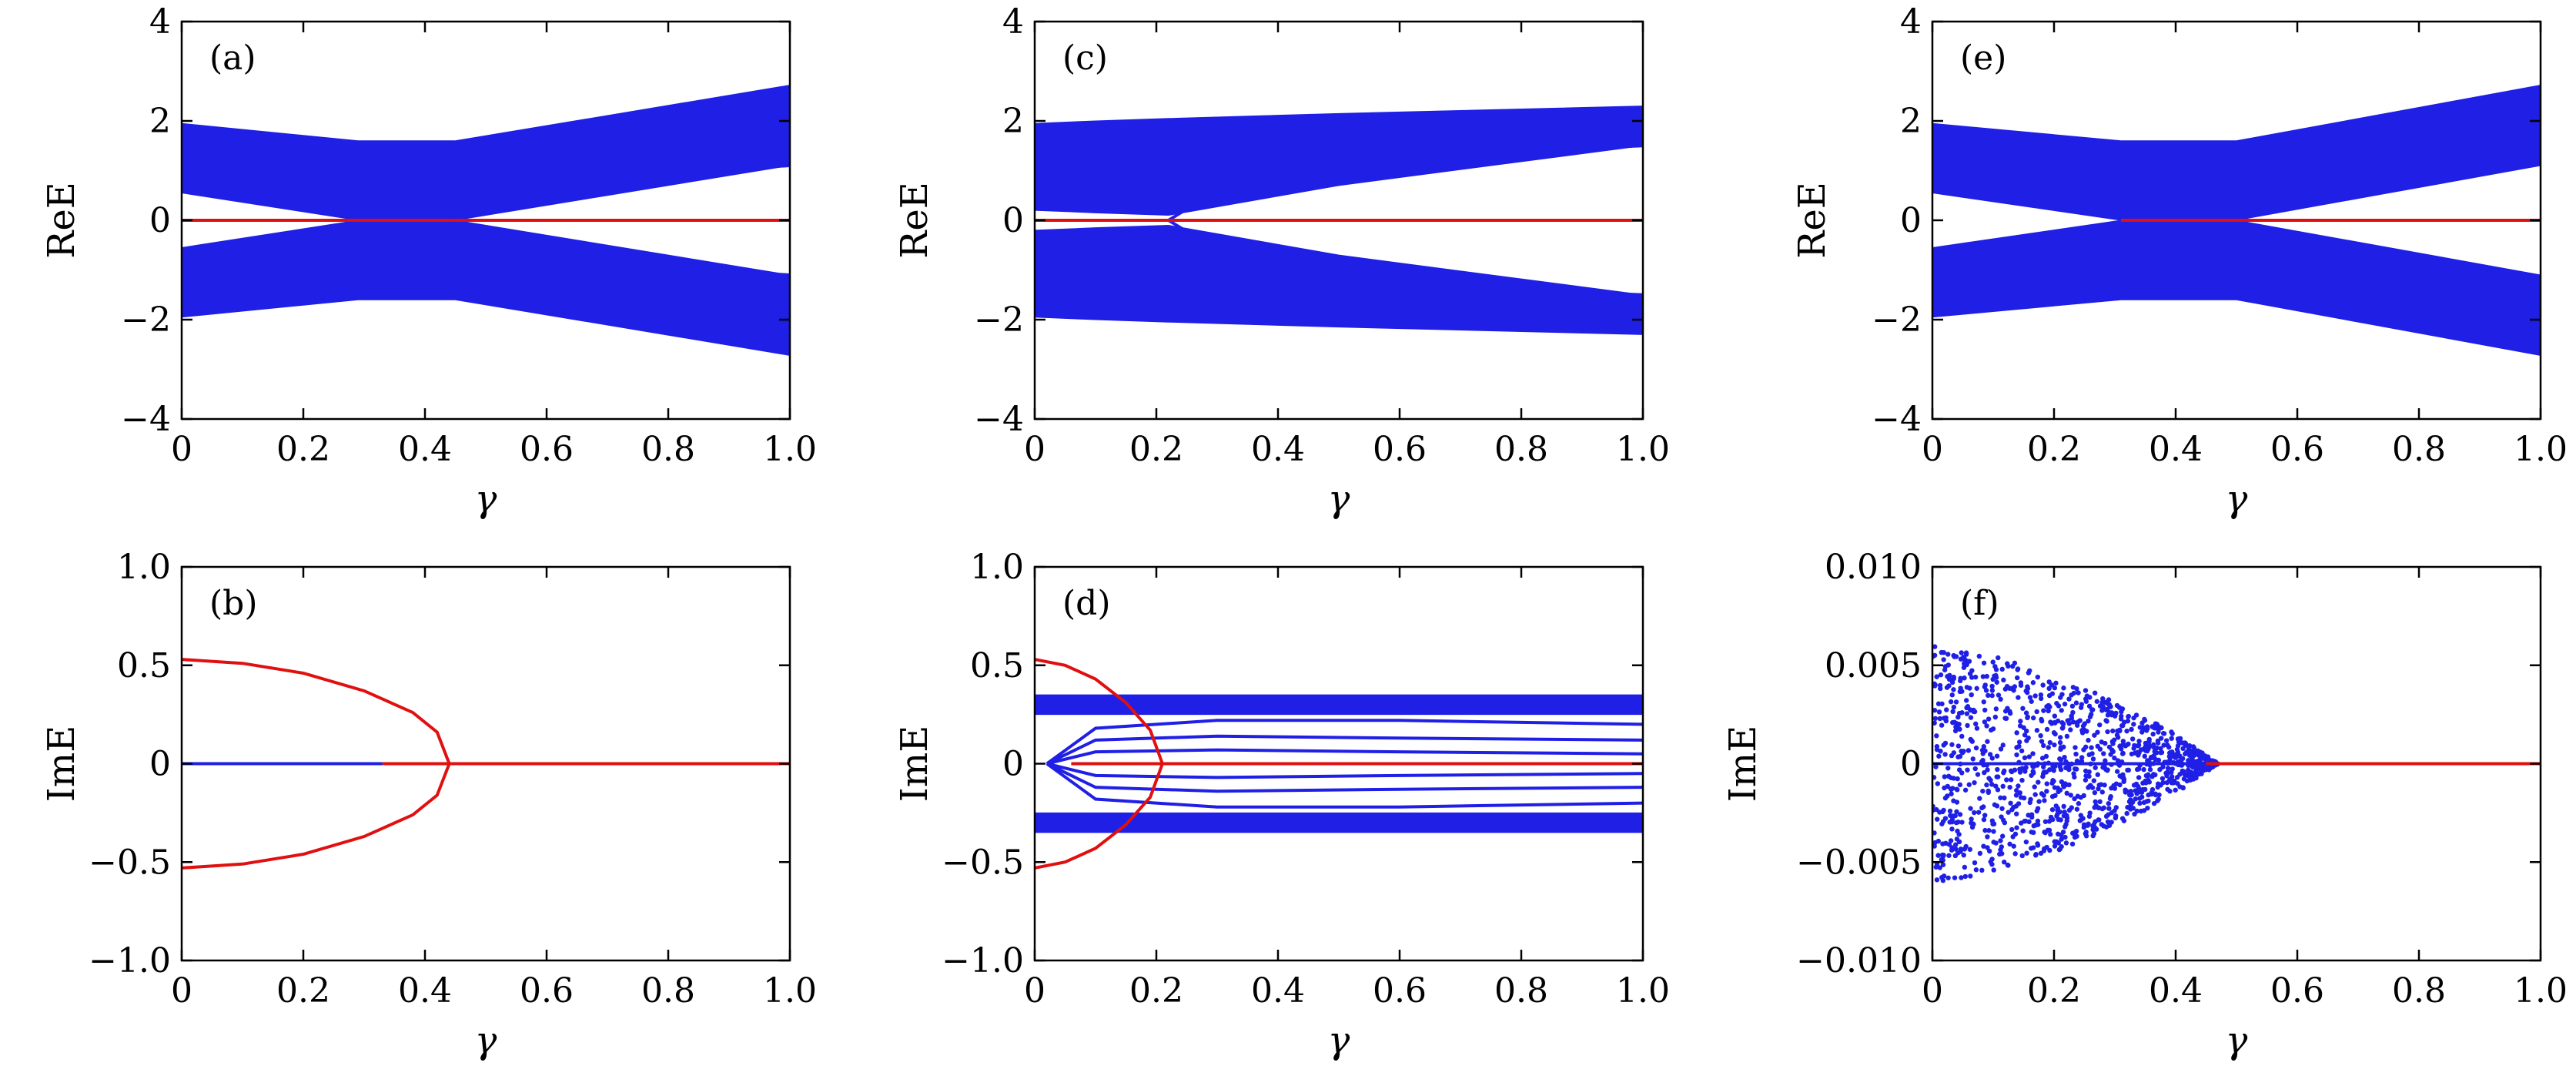 The width and height of the screenshot is (2576, 1066). I want to click on x-tick-label: 0.6, so click(547, 449).